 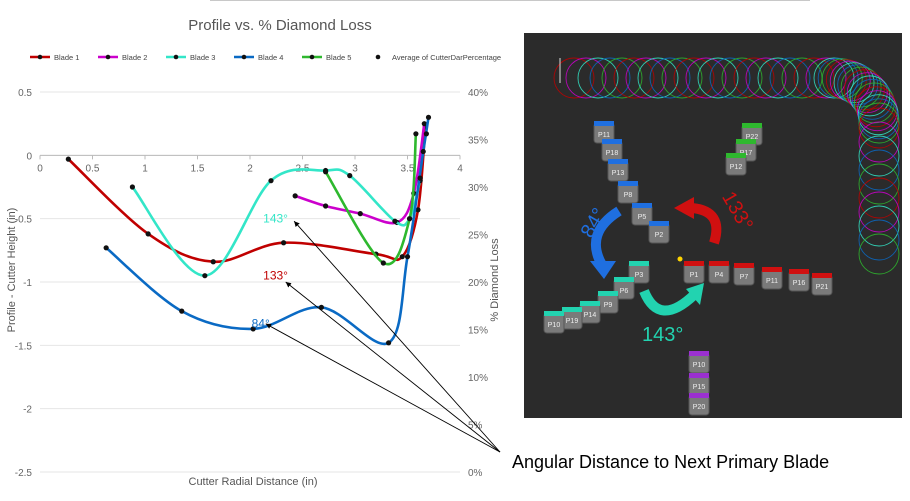 What do you see at coordinates (397, 336) in the screenshot?
I see `callout-arrow` at bounding box center [397, 336].